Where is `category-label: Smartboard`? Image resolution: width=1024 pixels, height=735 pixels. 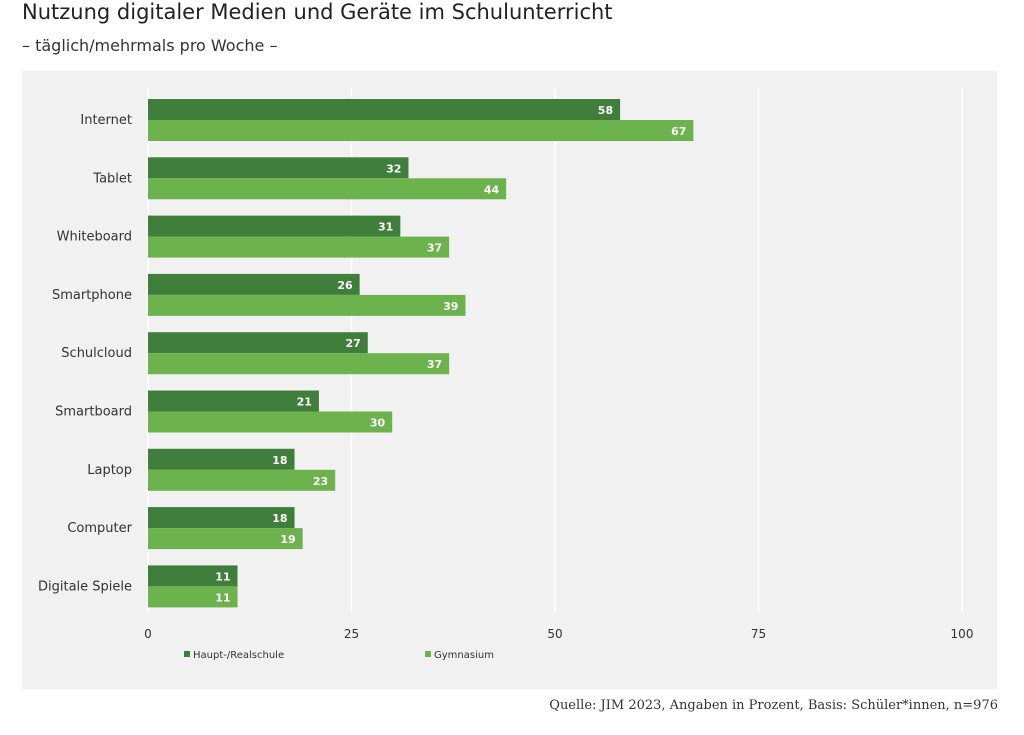 category-label: Smartboard is located at coordinates (93, 412).